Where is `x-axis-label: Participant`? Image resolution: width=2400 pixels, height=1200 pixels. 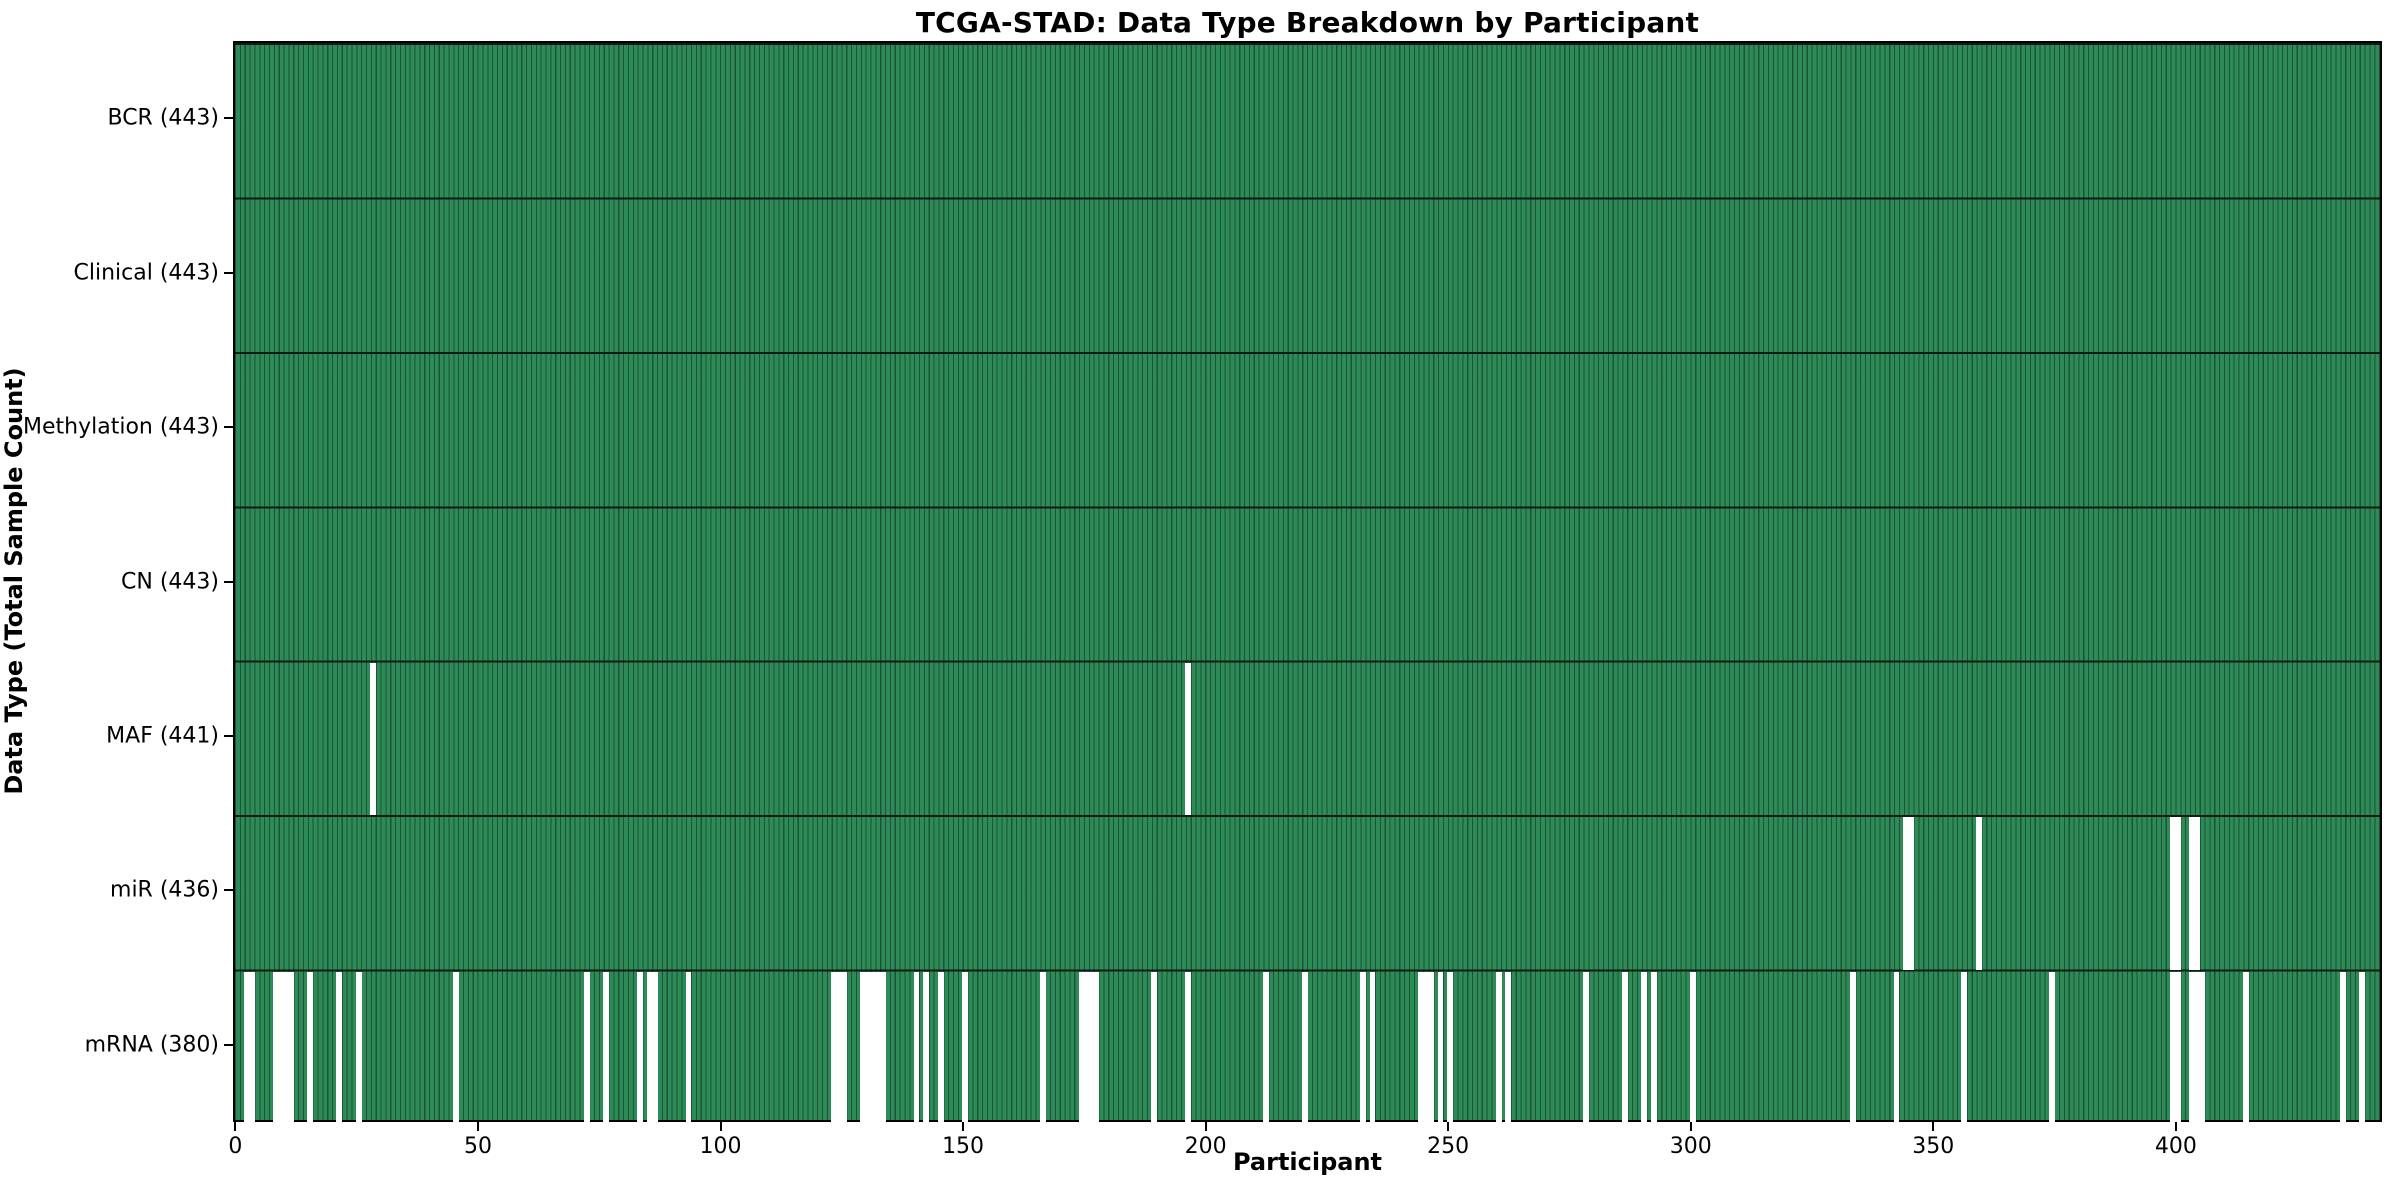 x-axis-label: Participant is located at coordinates (1307, 1162).